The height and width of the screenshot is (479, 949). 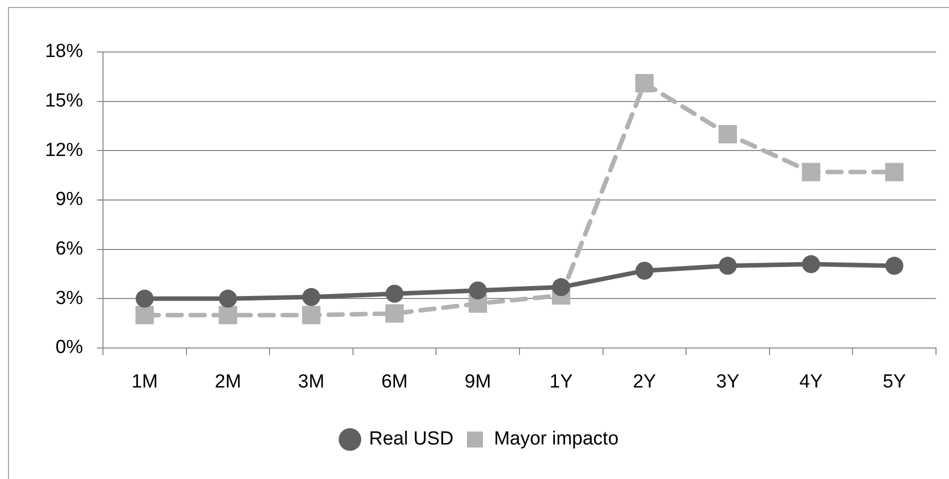 I want to click on x-tick-label: 9M, so click(x=478, y=382).